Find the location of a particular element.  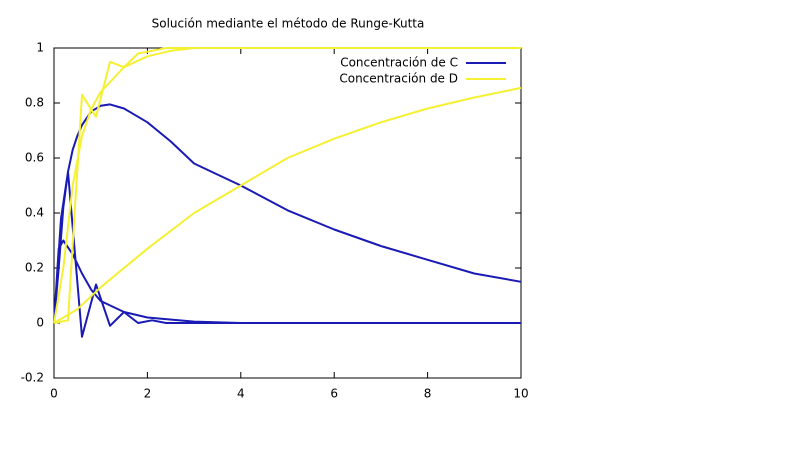

x-tick-label: 4 is located at coordinates (241, 394).